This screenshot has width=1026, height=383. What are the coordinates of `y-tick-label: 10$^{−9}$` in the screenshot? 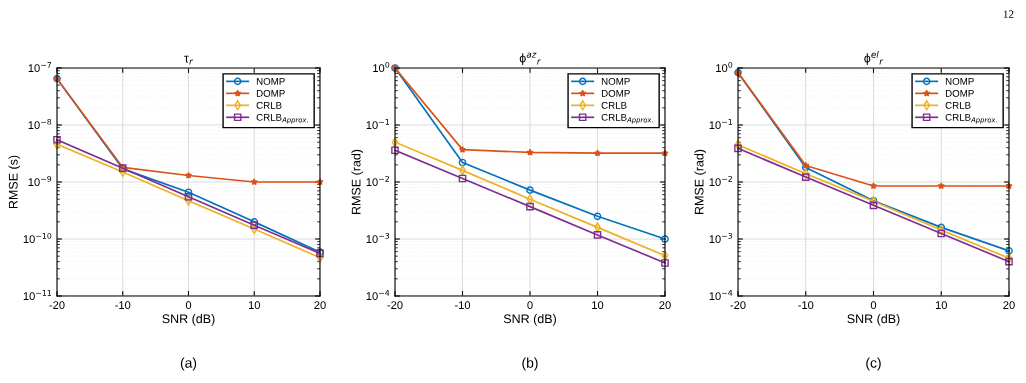 It's located at (40, 181).